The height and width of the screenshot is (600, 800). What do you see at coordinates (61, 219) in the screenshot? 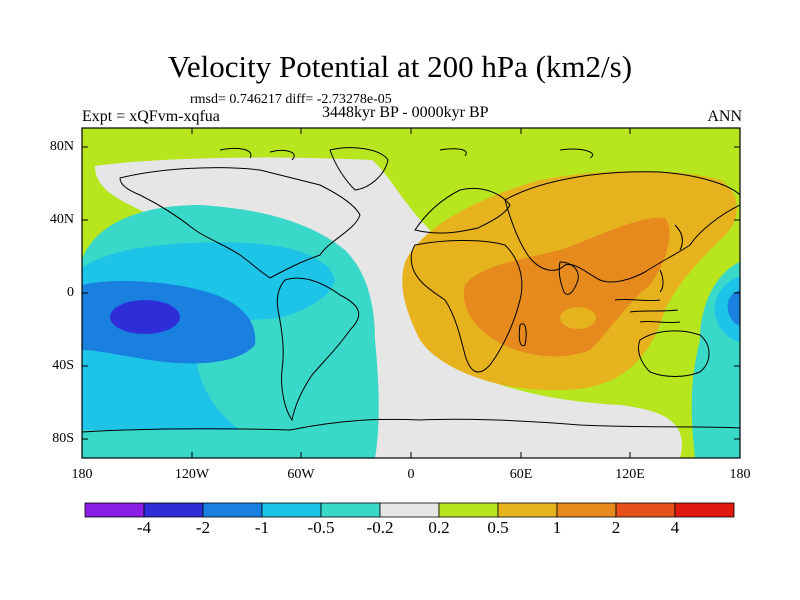
I see `lat-label-40n: 40N` at bounding box center [61, 219].